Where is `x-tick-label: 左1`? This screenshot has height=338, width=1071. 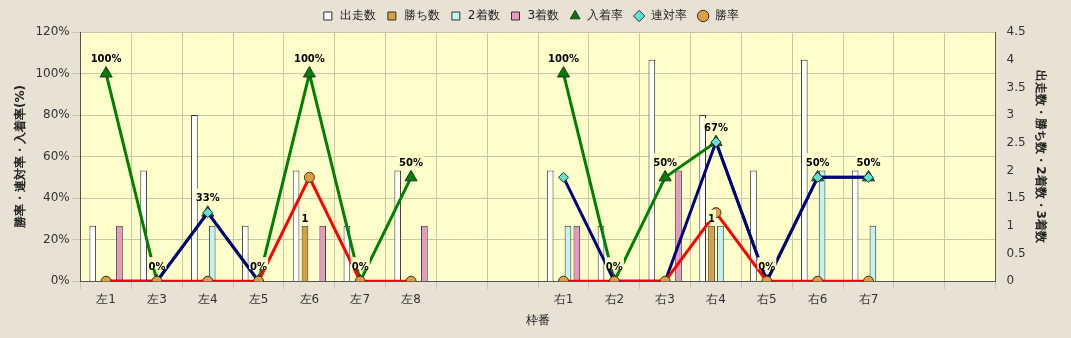
x-tick-label: 左1 is located at coordinates (106, 298).